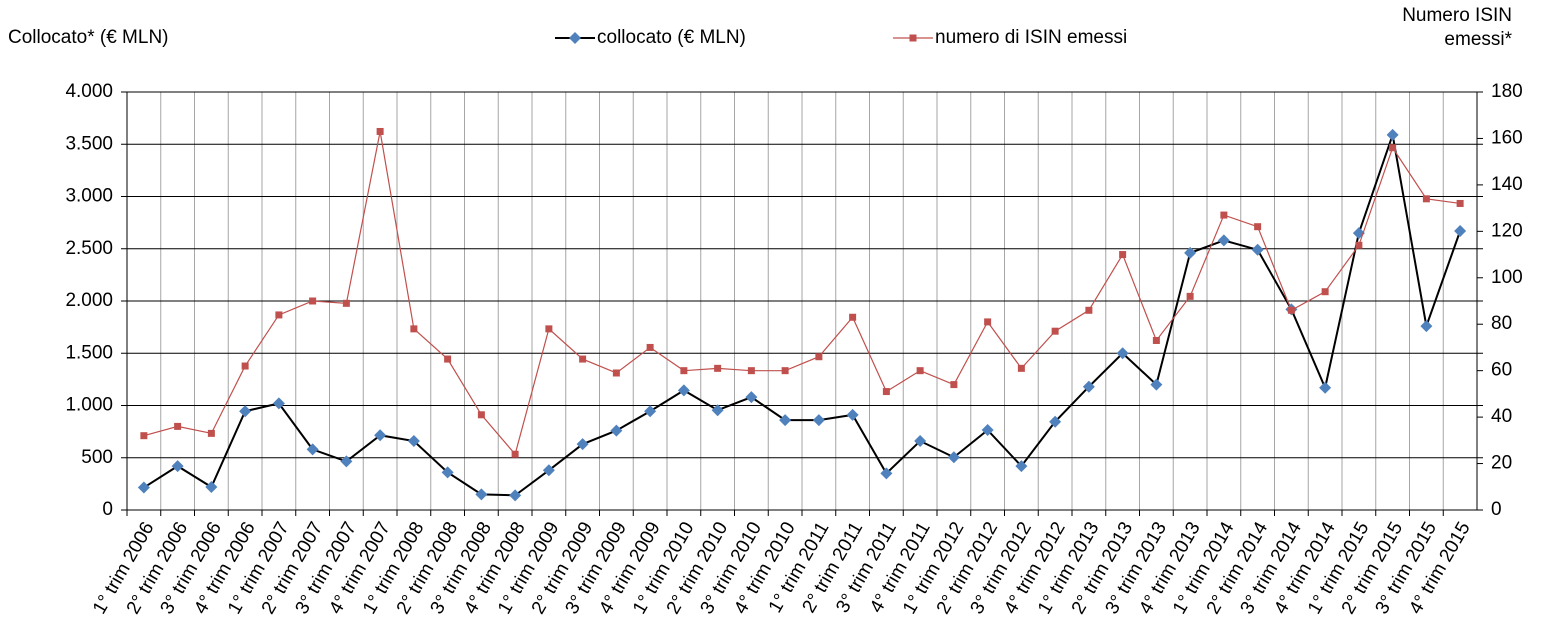 The height and width of the screenshot is (635, 1550). Describe the element at coordinates (1031, 37) in the screenshot. I see `legend-label: numero di ISIN emessi` at that location.